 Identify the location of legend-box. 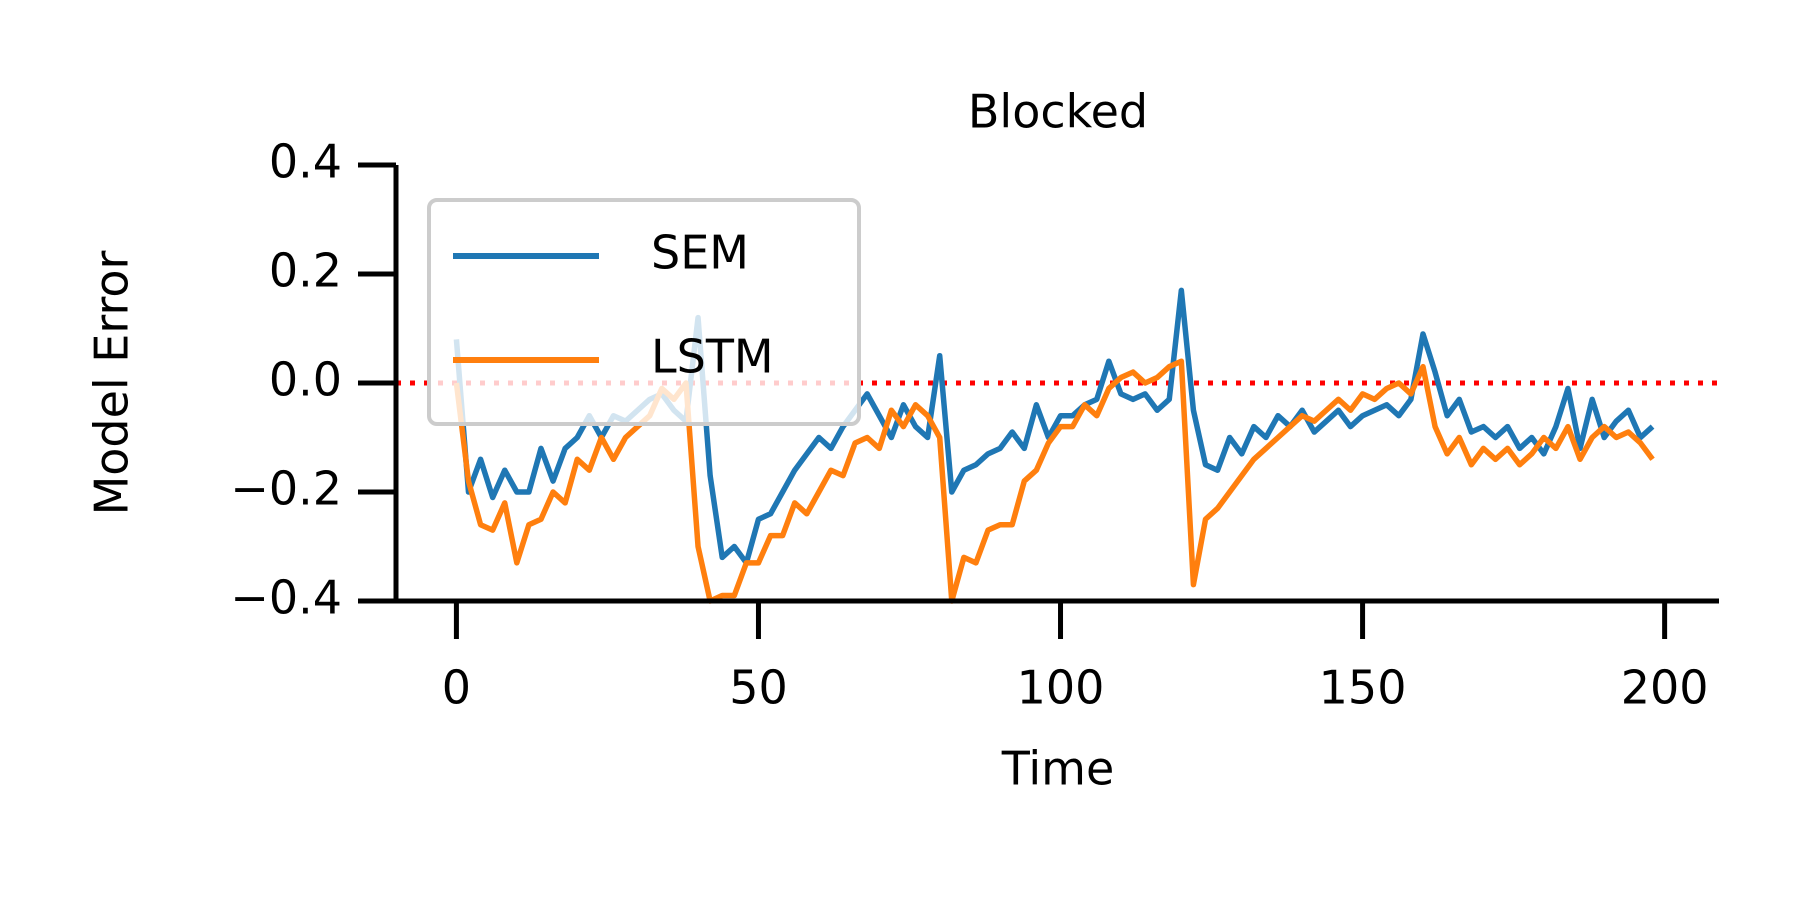
(644, 312).